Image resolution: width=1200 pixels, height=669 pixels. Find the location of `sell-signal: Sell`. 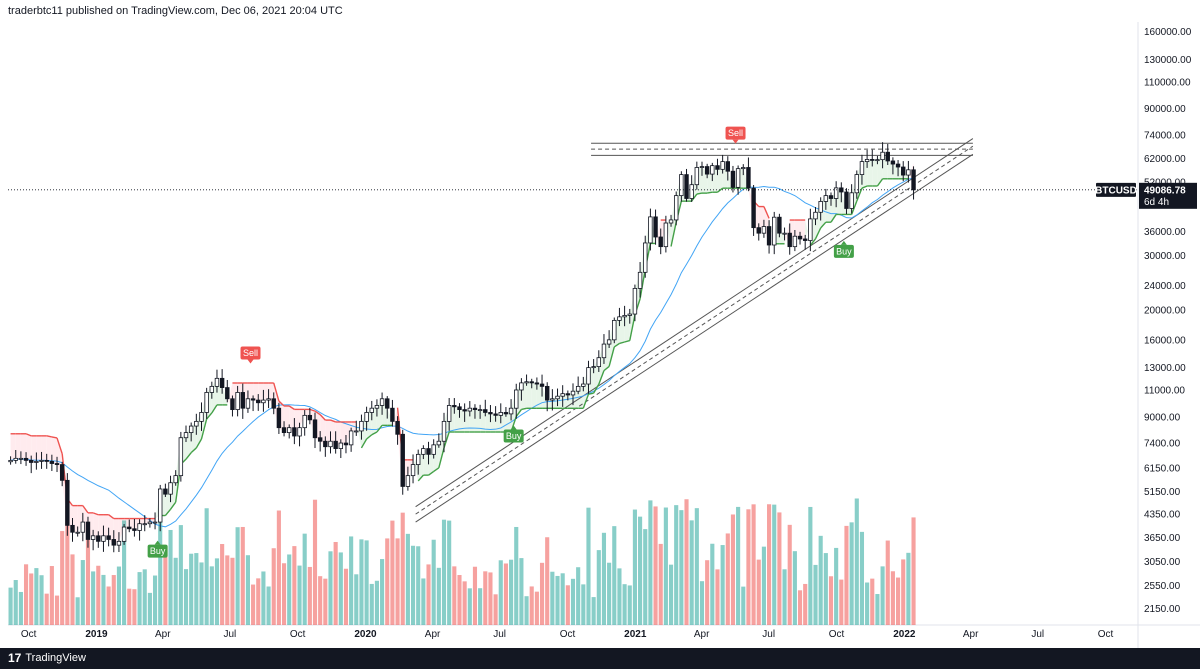

sell-signal: Sell is located at coordinates (250, 355).